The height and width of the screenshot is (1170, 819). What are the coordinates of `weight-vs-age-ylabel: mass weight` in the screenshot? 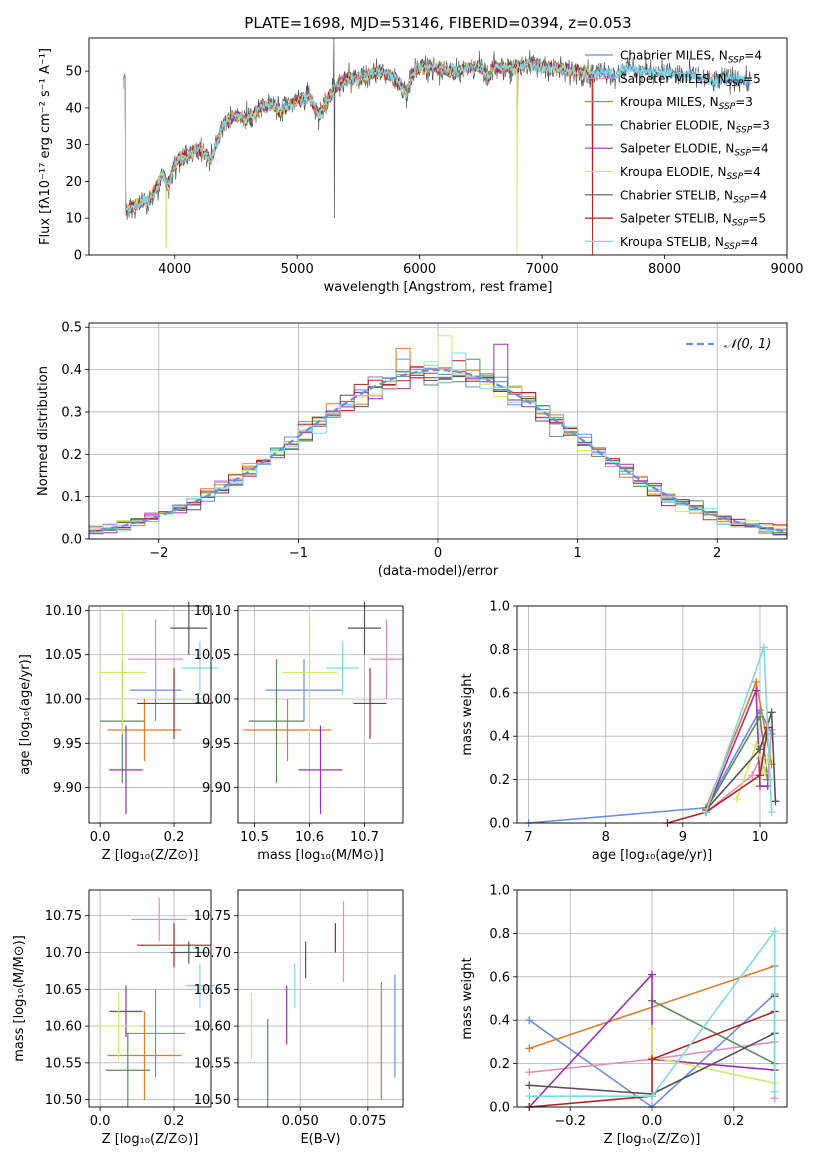 It's located at (467, 714).